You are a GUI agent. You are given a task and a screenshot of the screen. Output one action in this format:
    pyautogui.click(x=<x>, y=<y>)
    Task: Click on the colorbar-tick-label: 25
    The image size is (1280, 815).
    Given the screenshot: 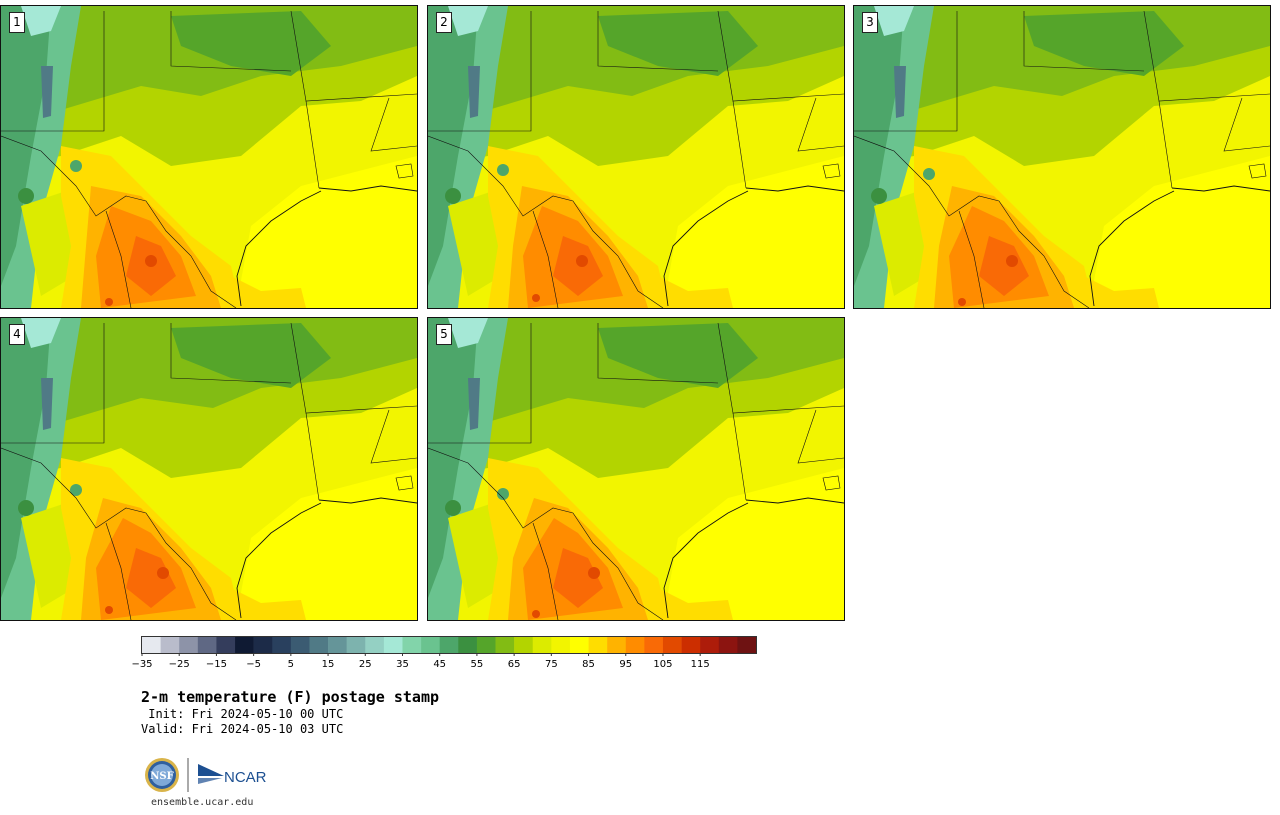 What is the action you would take?
    pyautogui.click(x=365, y=664)
    